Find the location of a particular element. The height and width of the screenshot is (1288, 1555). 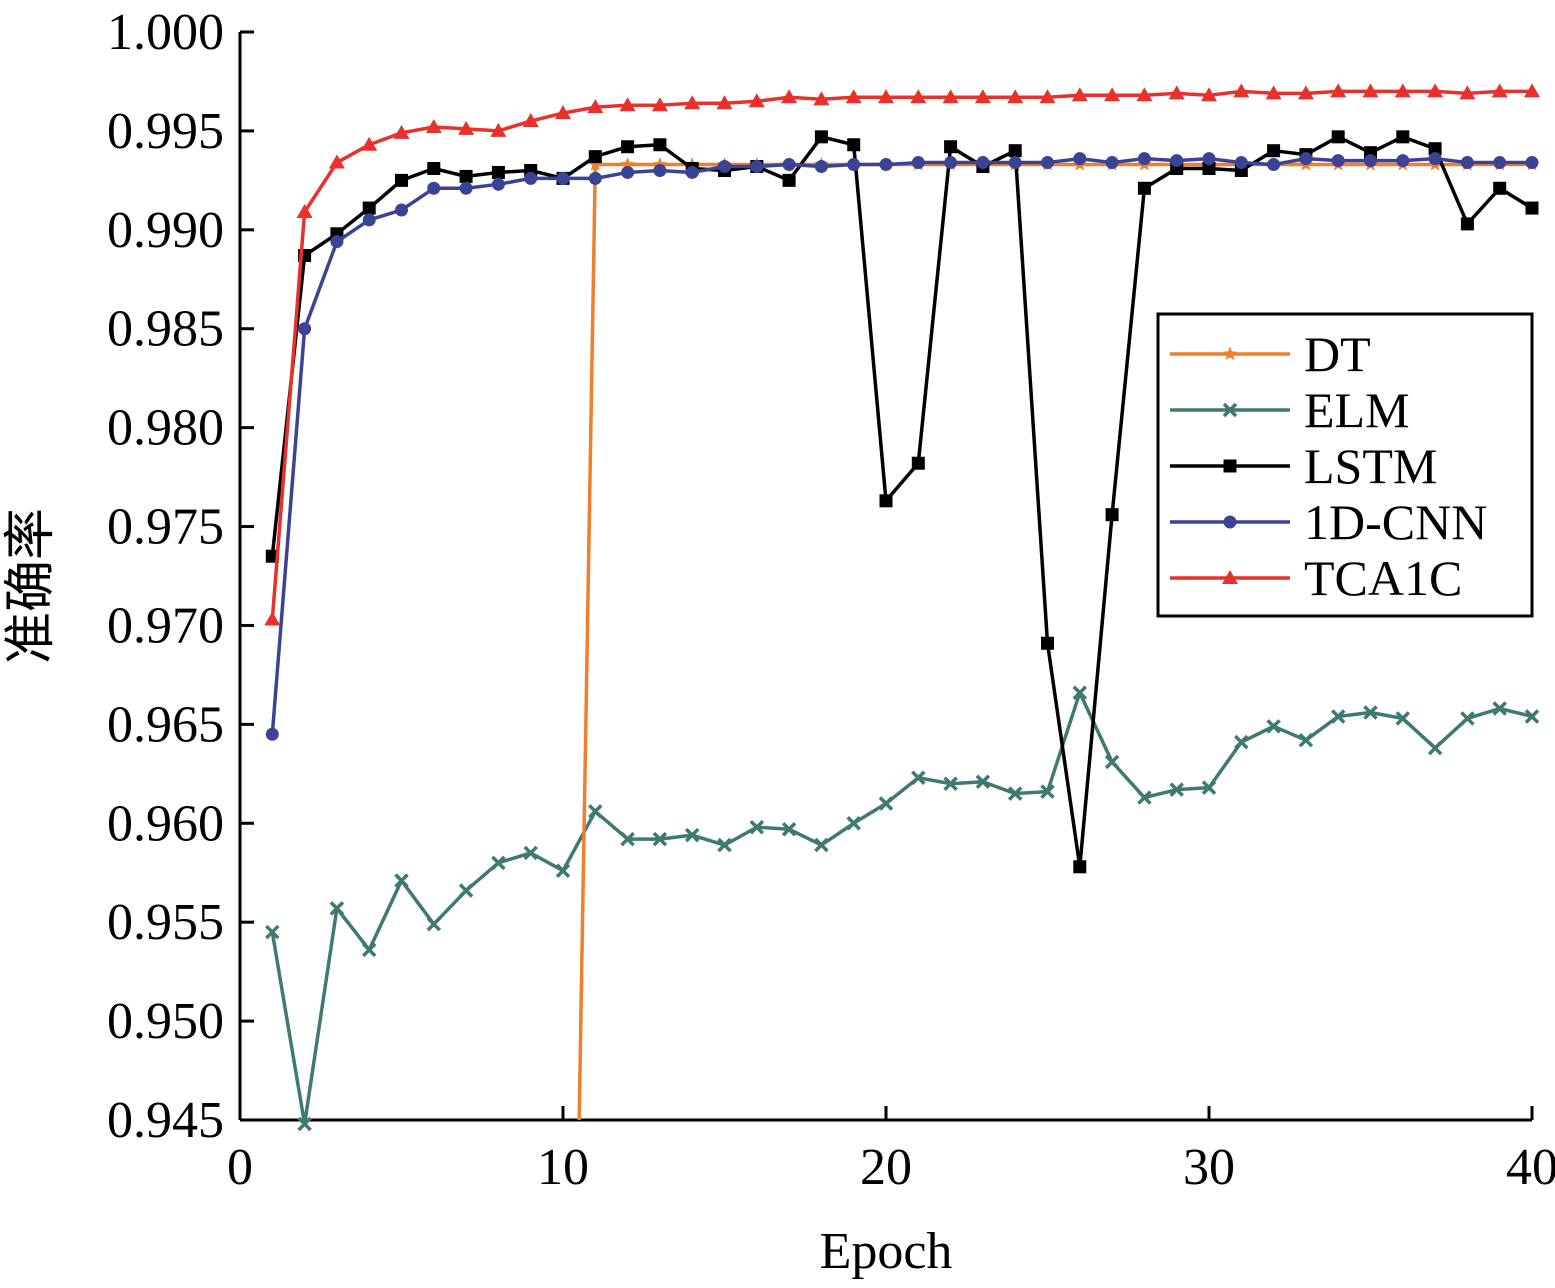

legend-label-1d-cnn: 1D-CNN is located at coordinates (1395, 522).